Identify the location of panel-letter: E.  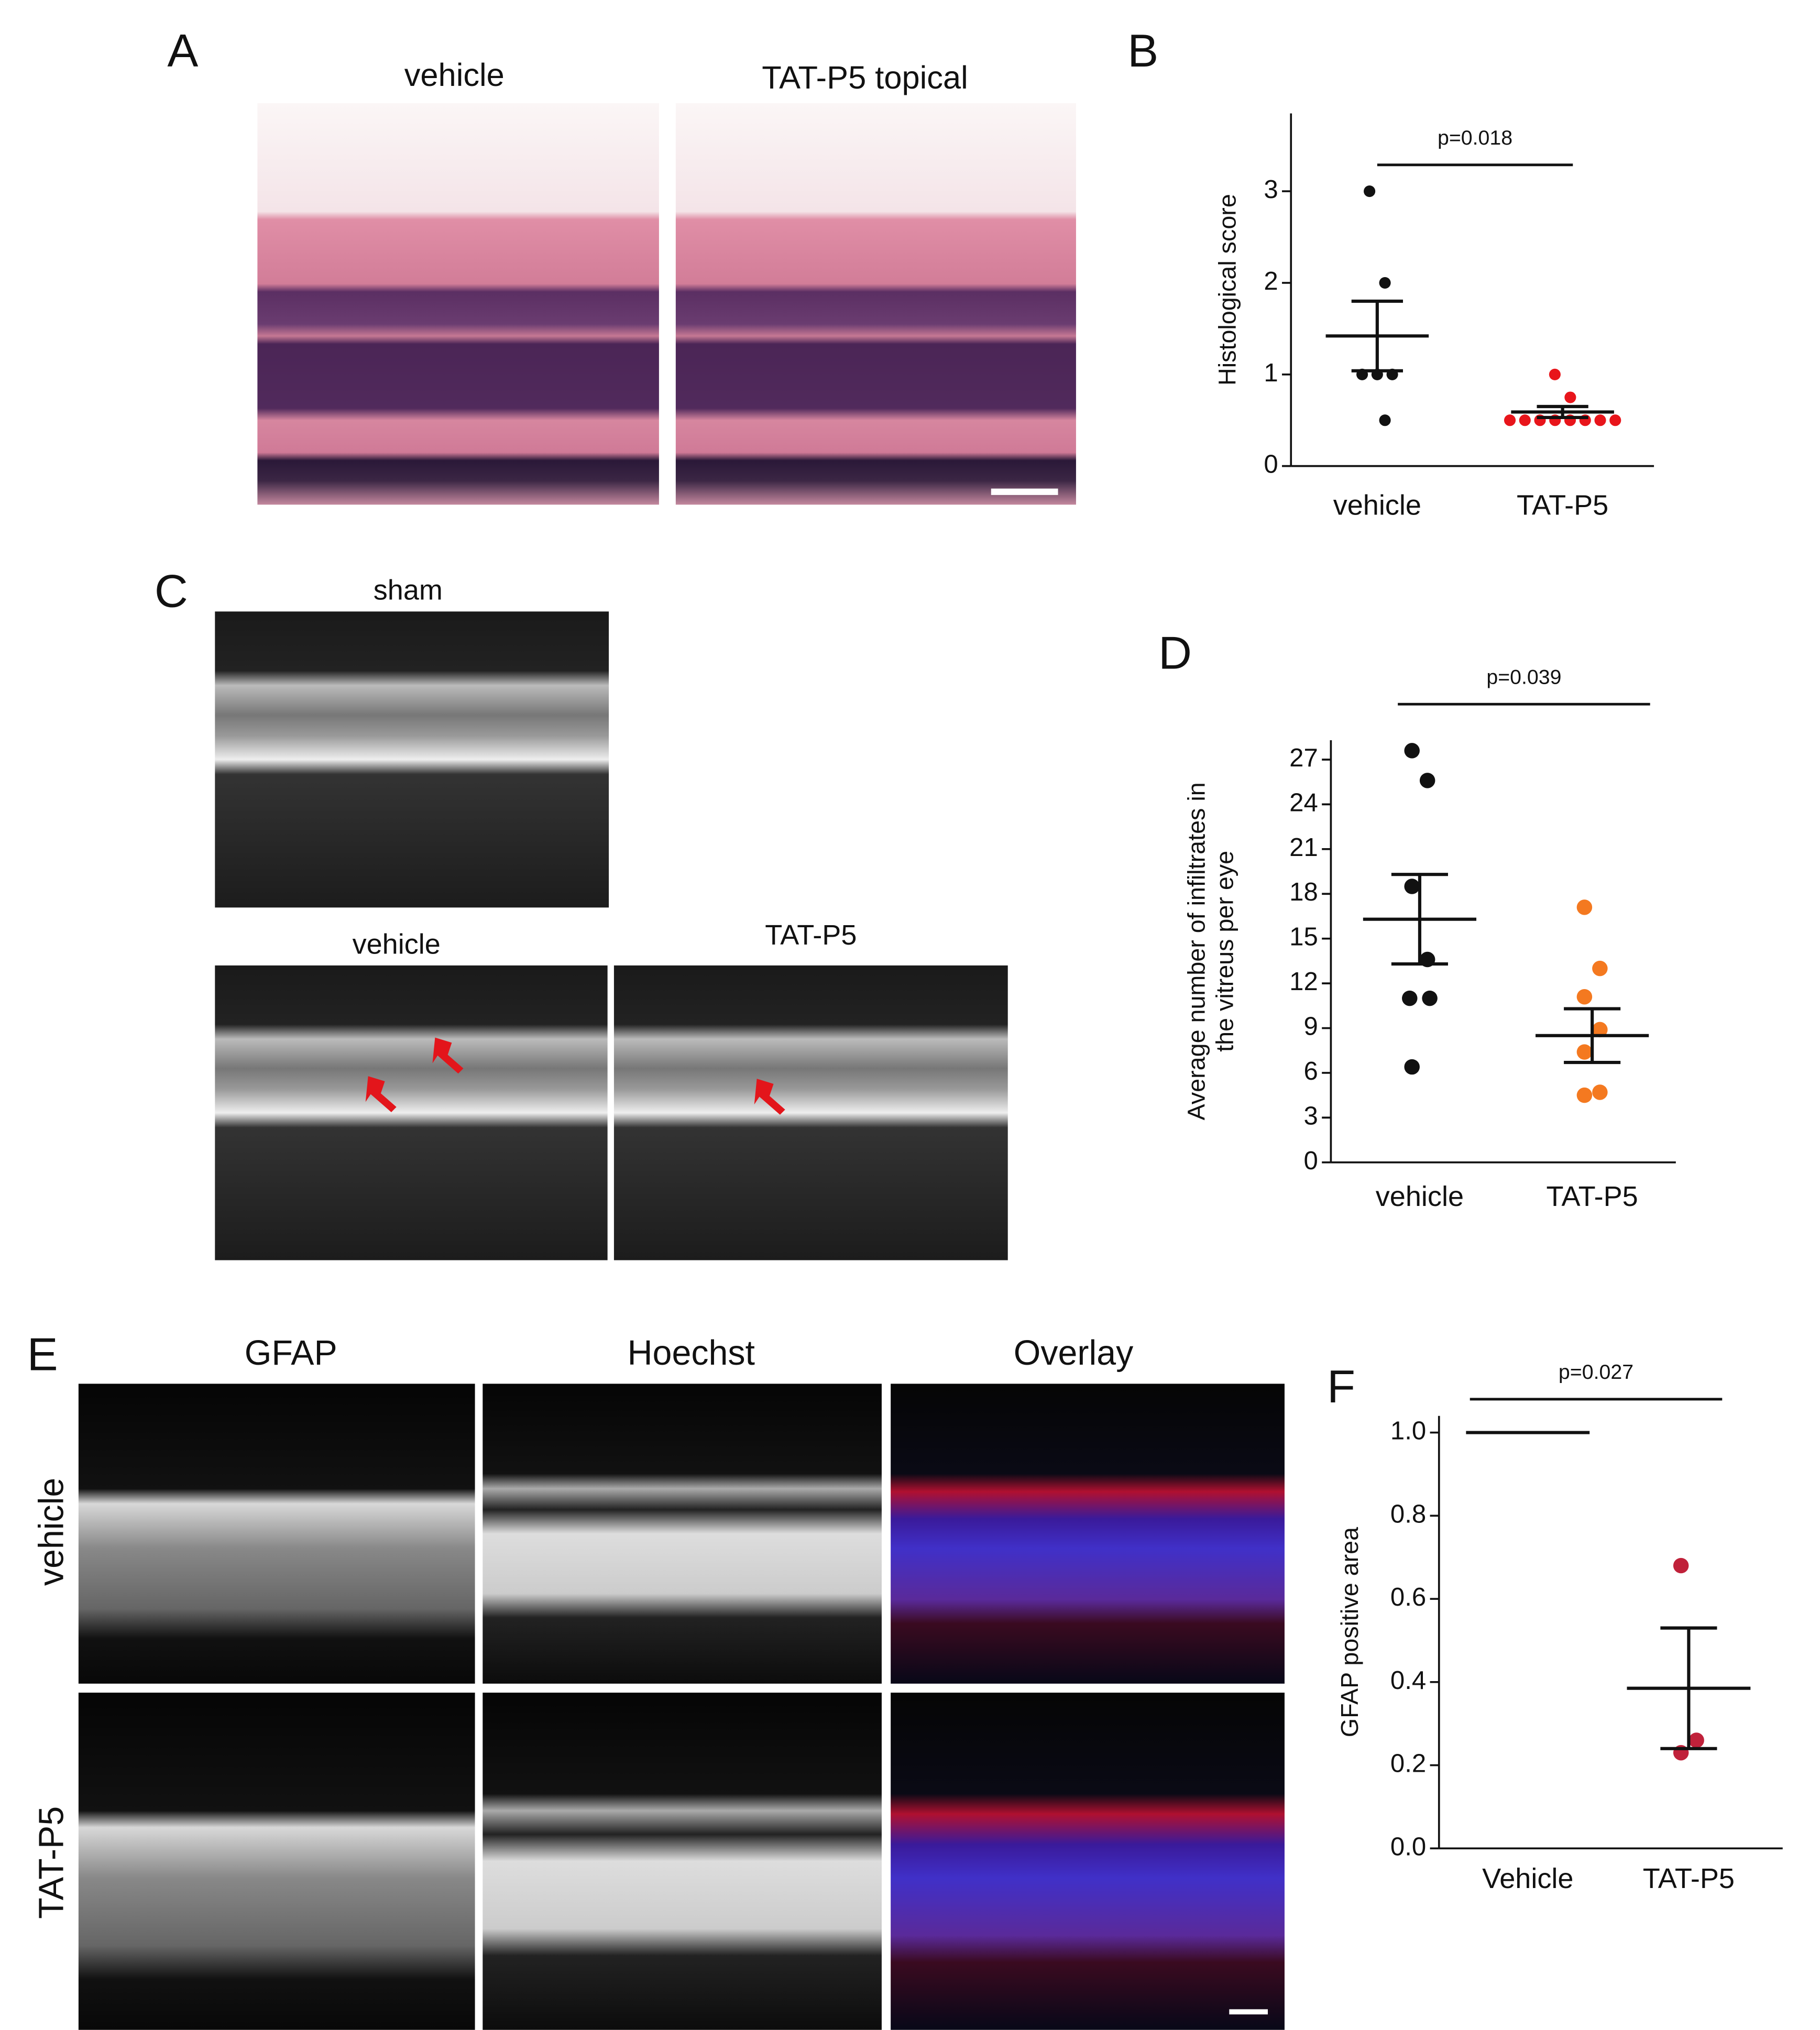
(42, 1355).